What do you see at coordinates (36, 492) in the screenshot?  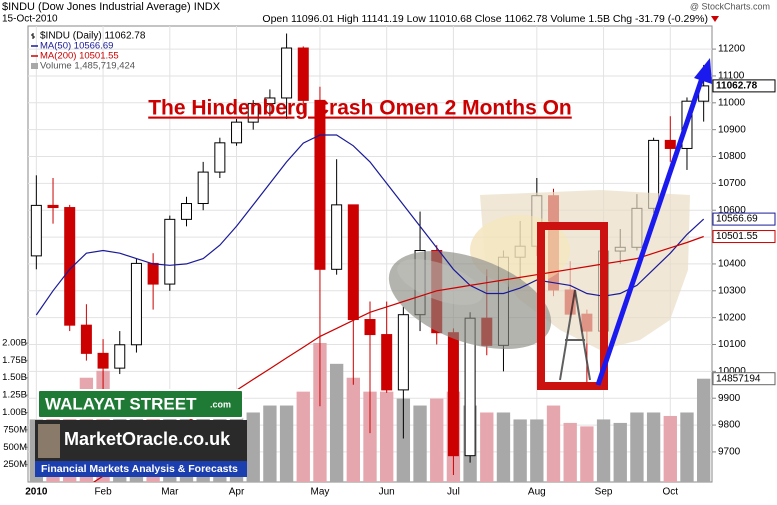 I see `x-tick-label: 2010` at bounding box center [36, 492].